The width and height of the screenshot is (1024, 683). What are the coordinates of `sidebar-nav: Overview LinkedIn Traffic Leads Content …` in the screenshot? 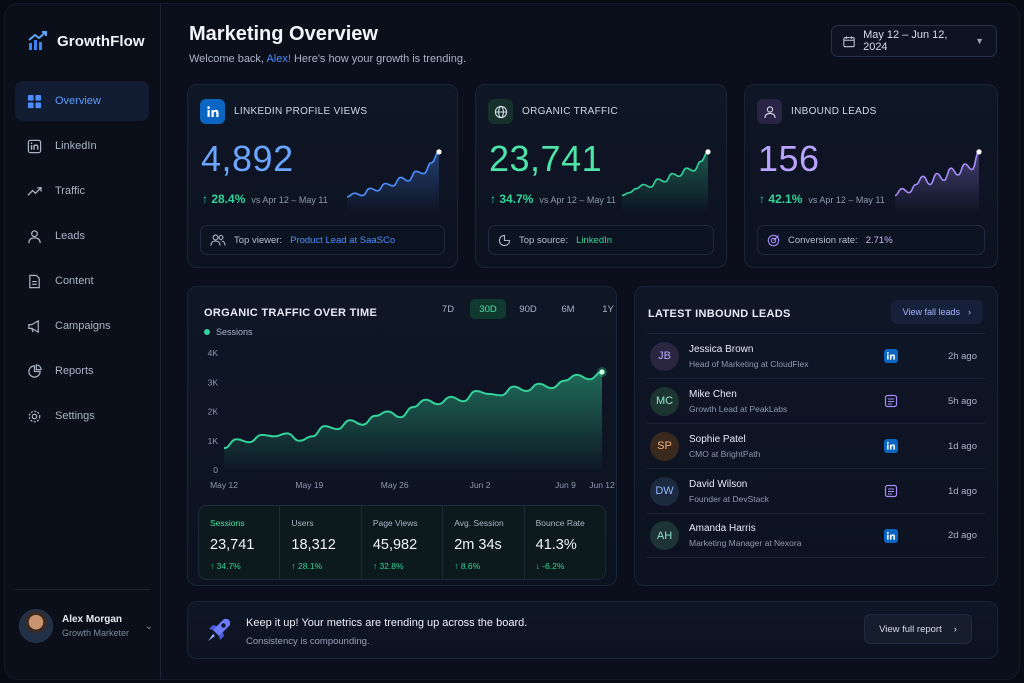 It's located at (82, 261).